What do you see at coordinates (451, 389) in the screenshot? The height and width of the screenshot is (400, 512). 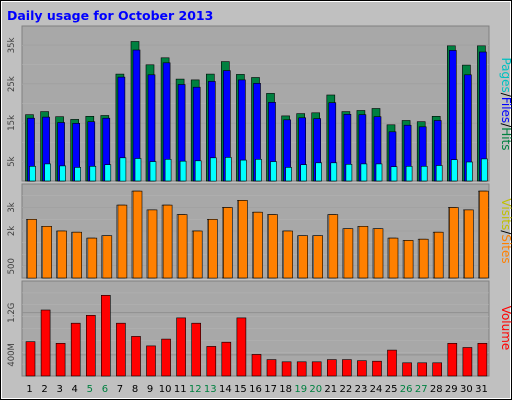 I see `x-tick-label: 29` at bounding box center [451, 389].